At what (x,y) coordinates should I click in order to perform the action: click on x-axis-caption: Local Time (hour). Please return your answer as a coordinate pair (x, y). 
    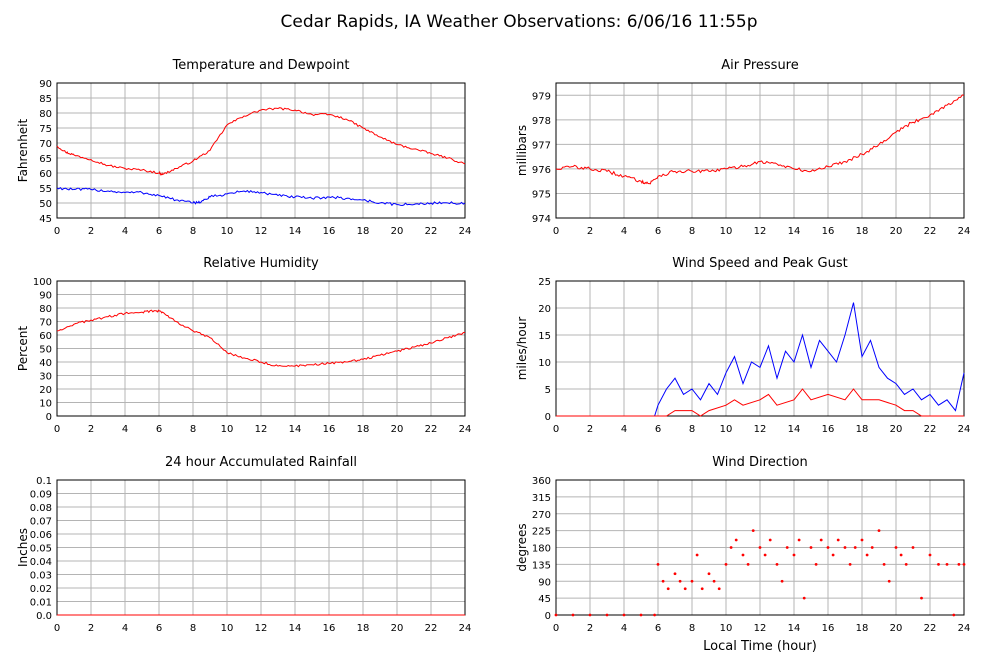
    Looking at the image, I should click on (760, 646).